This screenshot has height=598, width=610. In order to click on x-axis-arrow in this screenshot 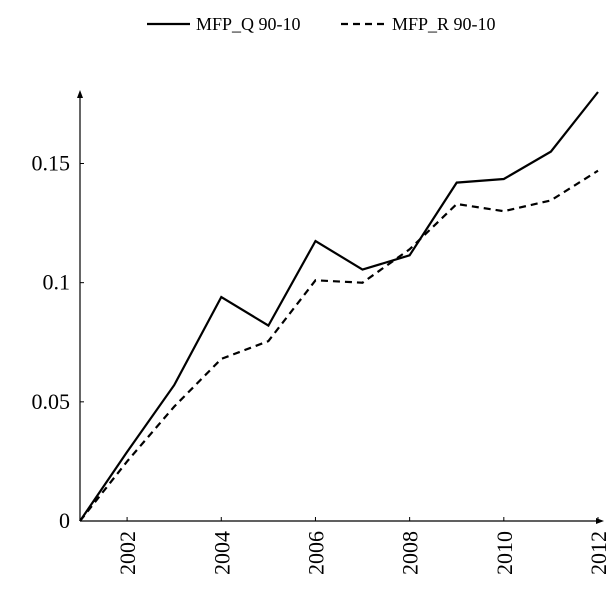, I will do `click(600, 521)`.